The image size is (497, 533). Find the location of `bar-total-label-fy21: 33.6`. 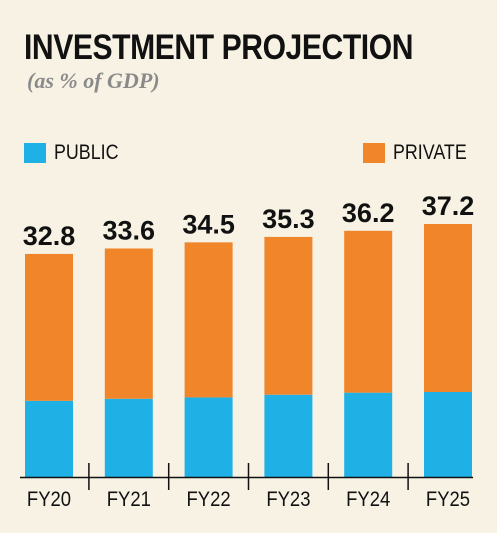

bar-total-label-fy21: 33.6 is located at coordinates (129, 230).